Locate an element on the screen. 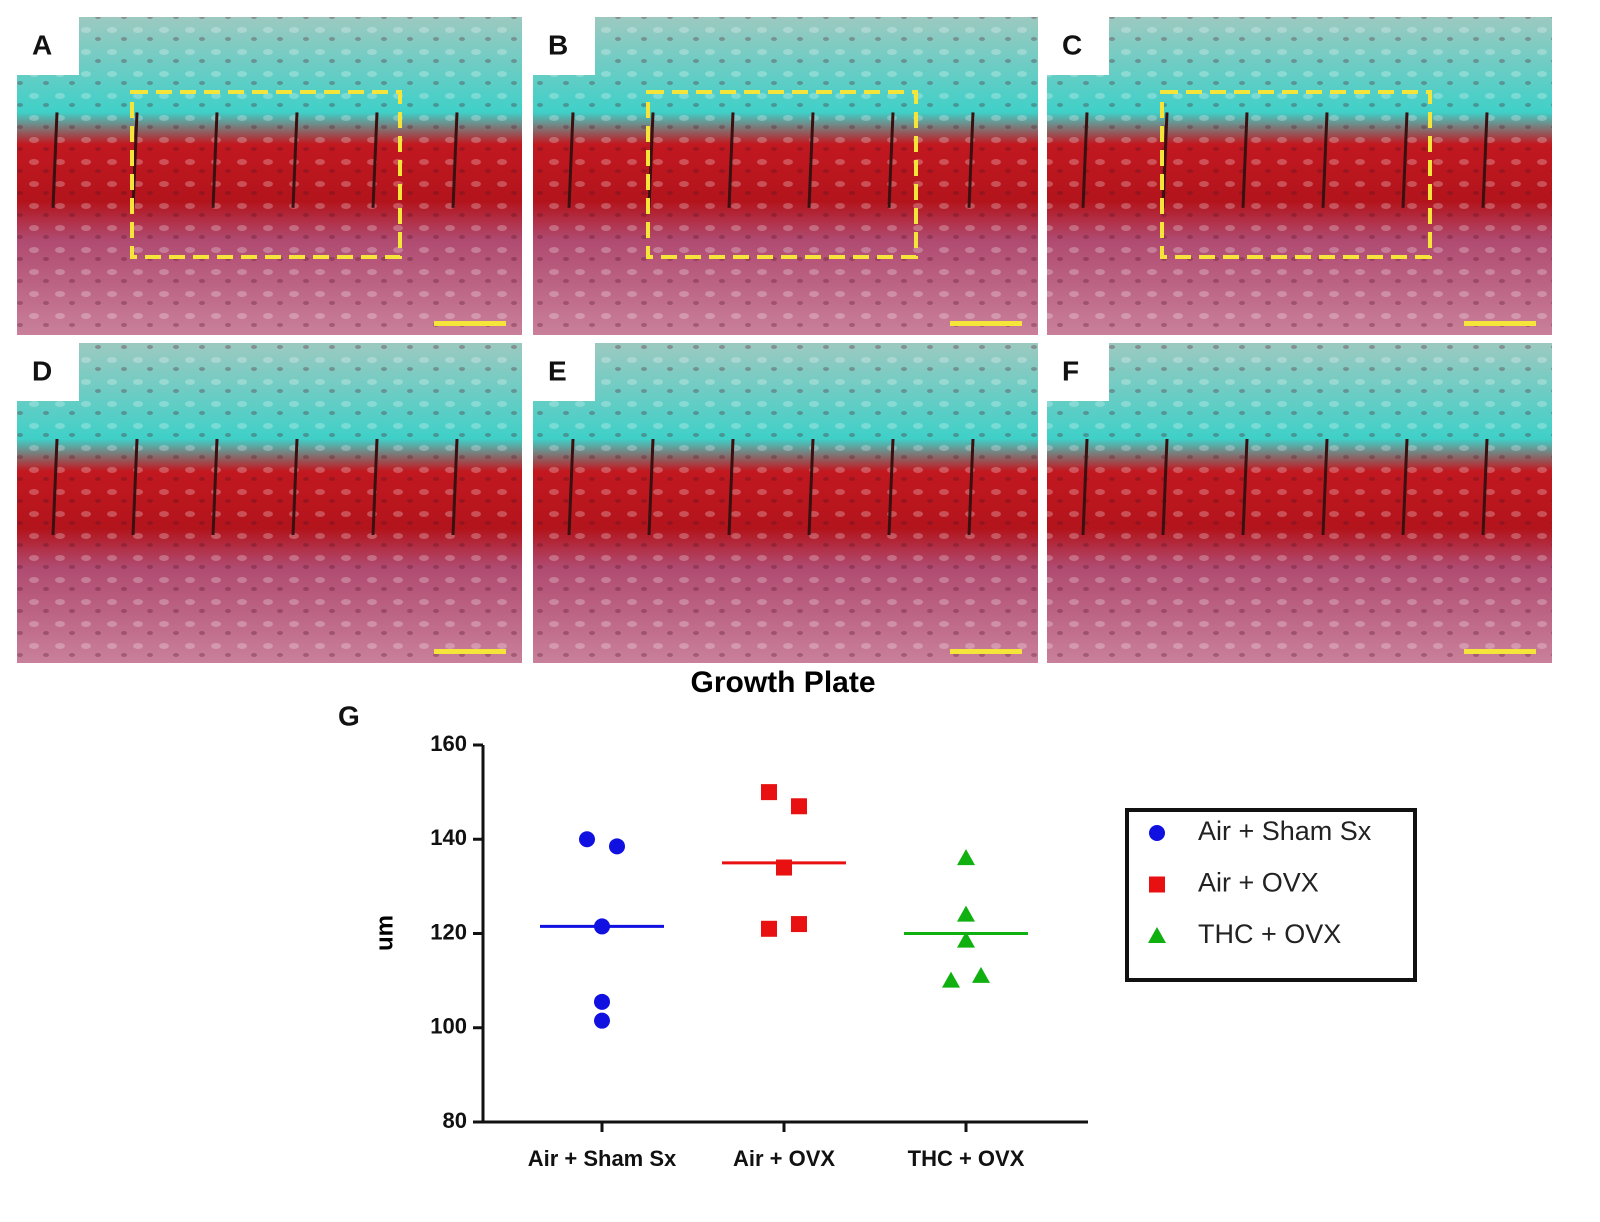 This screenshot has width=1600, height=1222. x-tick-label: Air + OVX is located at coordinates (784, 1158).